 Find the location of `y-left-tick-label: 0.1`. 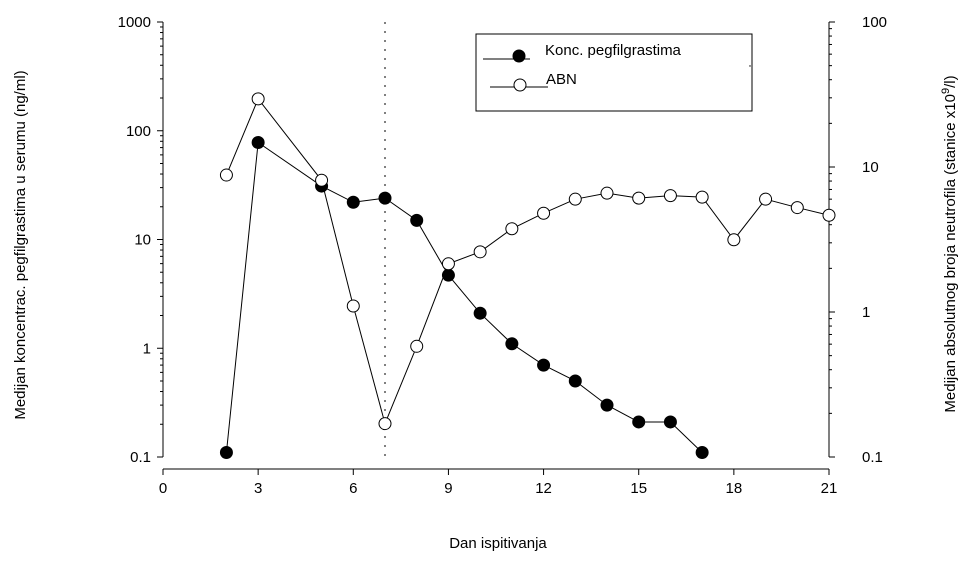

y-left-tick-label: 0.1 is located at coordinates (140, 457).